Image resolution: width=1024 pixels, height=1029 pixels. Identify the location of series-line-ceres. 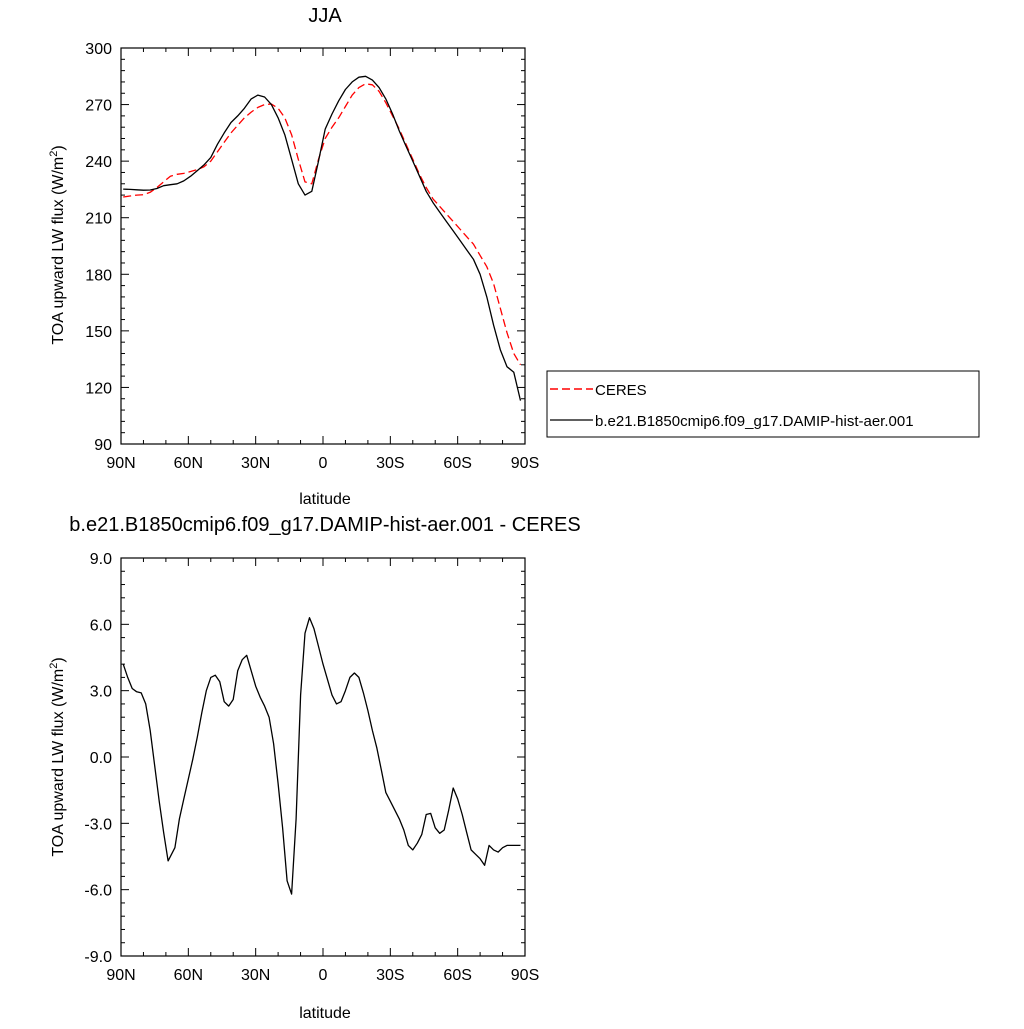
(322, 224).